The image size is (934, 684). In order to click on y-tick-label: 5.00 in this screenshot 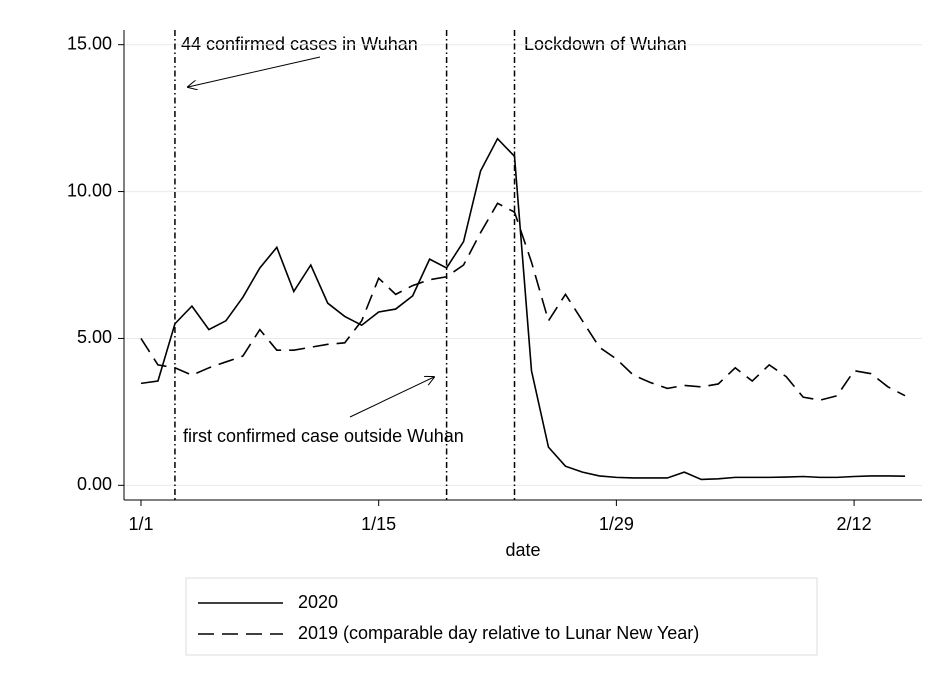, I will do `click(94, 337)`.